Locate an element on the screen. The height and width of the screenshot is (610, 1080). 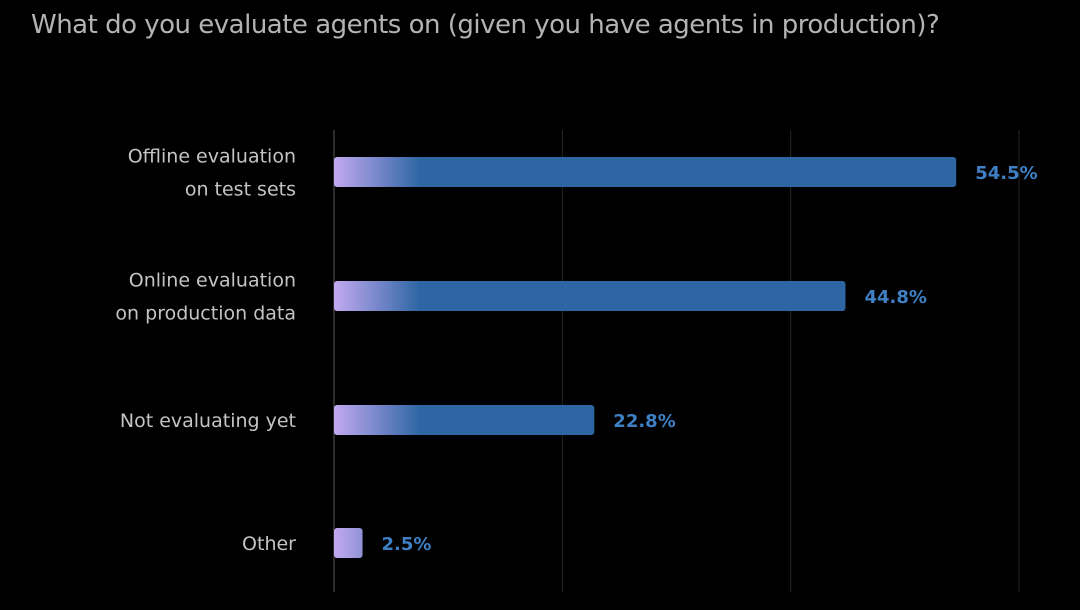
category-label: Other is located at coordinates (269, 544).